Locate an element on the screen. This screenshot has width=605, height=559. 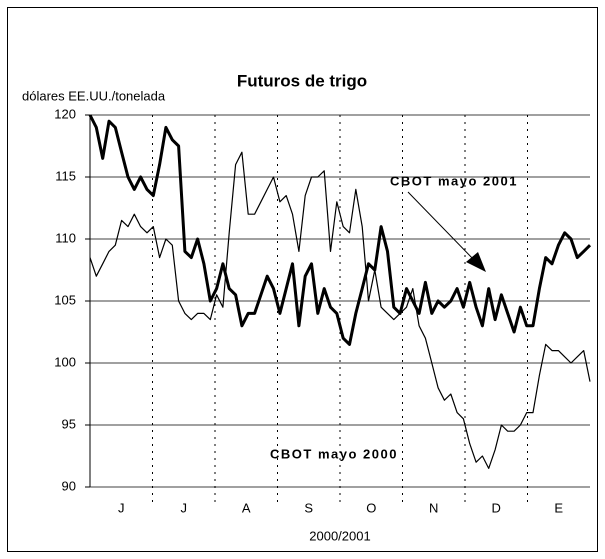
annotation: CBOT mayo 2000 is located at coordinates (334, 453).